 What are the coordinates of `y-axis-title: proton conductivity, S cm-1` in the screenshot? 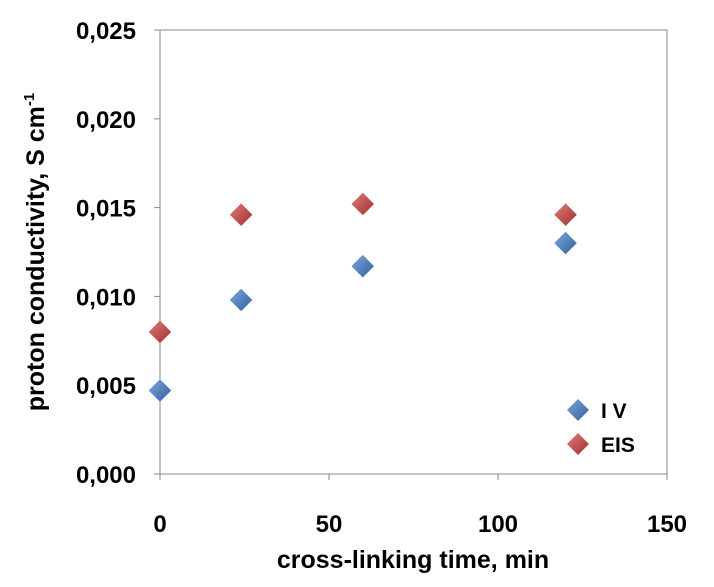 It's located at (35, 252).